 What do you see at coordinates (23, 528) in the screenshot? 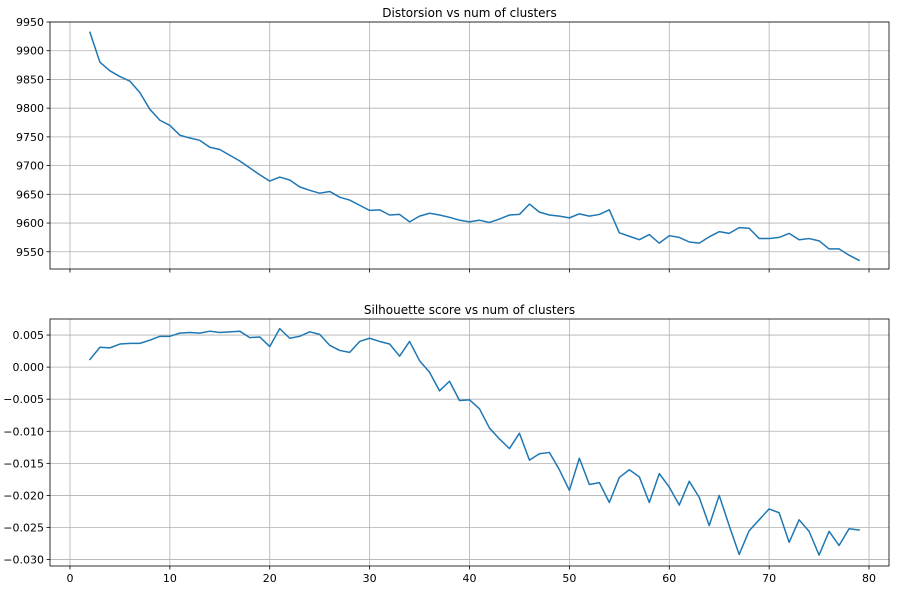
I see `silhouette-y-tick-label: −0.025` at bounding box center [23, 528].